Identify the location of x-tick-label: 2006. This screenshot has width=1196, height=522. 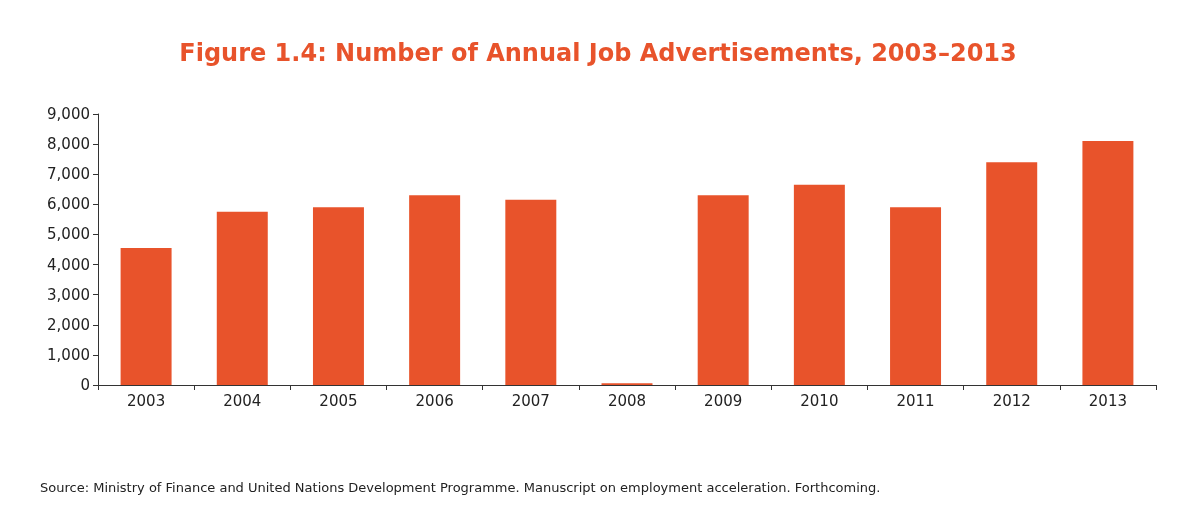
(434, 400).